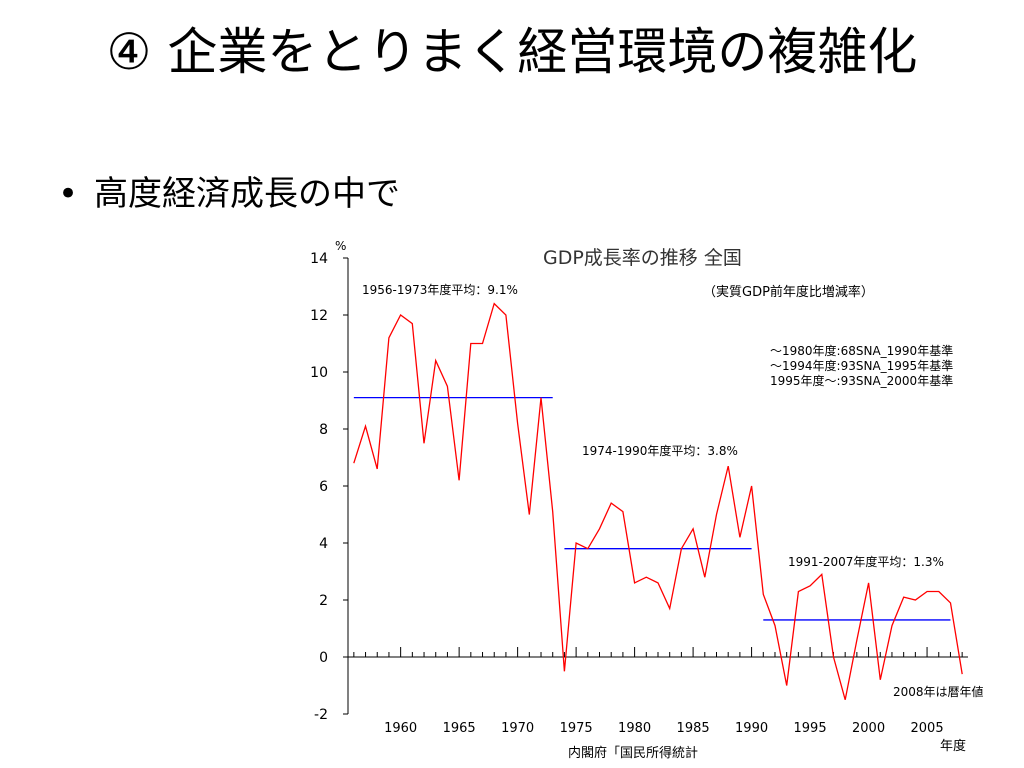 The width and height of the screenshot is (1024, 768). Describe the element at coordinates (953, 746) in the screenshot. I see `x-unit-label: 年度` at that location.